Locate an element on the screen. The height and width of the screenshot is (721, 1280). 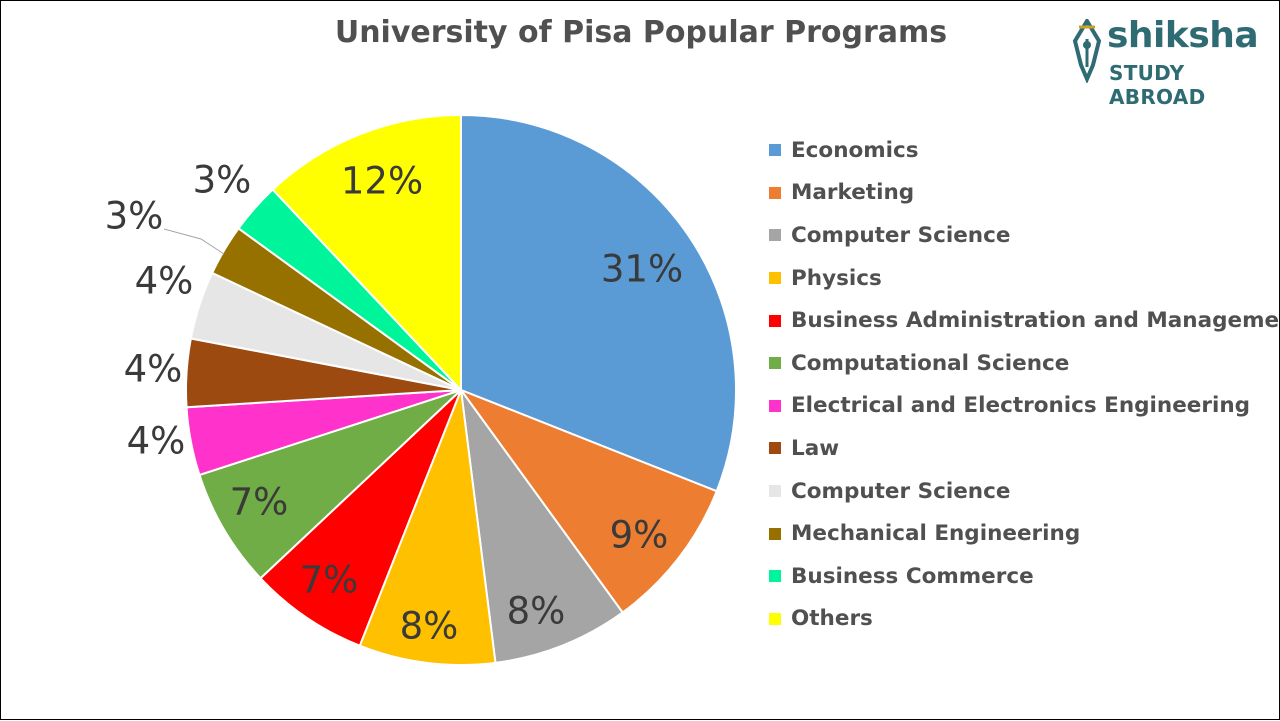
legend-label: Business Administration and Management is located at coordinates (1035, 321).